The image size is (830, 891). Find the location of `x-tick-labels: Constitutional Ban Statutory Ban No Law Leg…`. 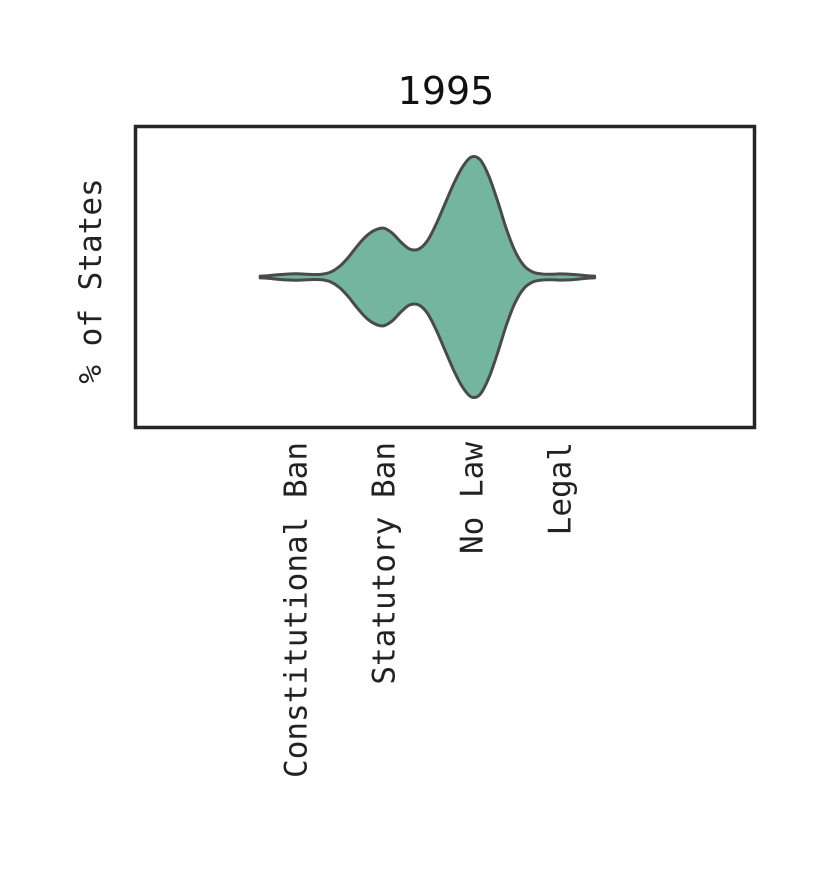

x-tick-labels: Constitutional Ban Statutory Ban No Law Leg… is located at coordinates (428, 610).